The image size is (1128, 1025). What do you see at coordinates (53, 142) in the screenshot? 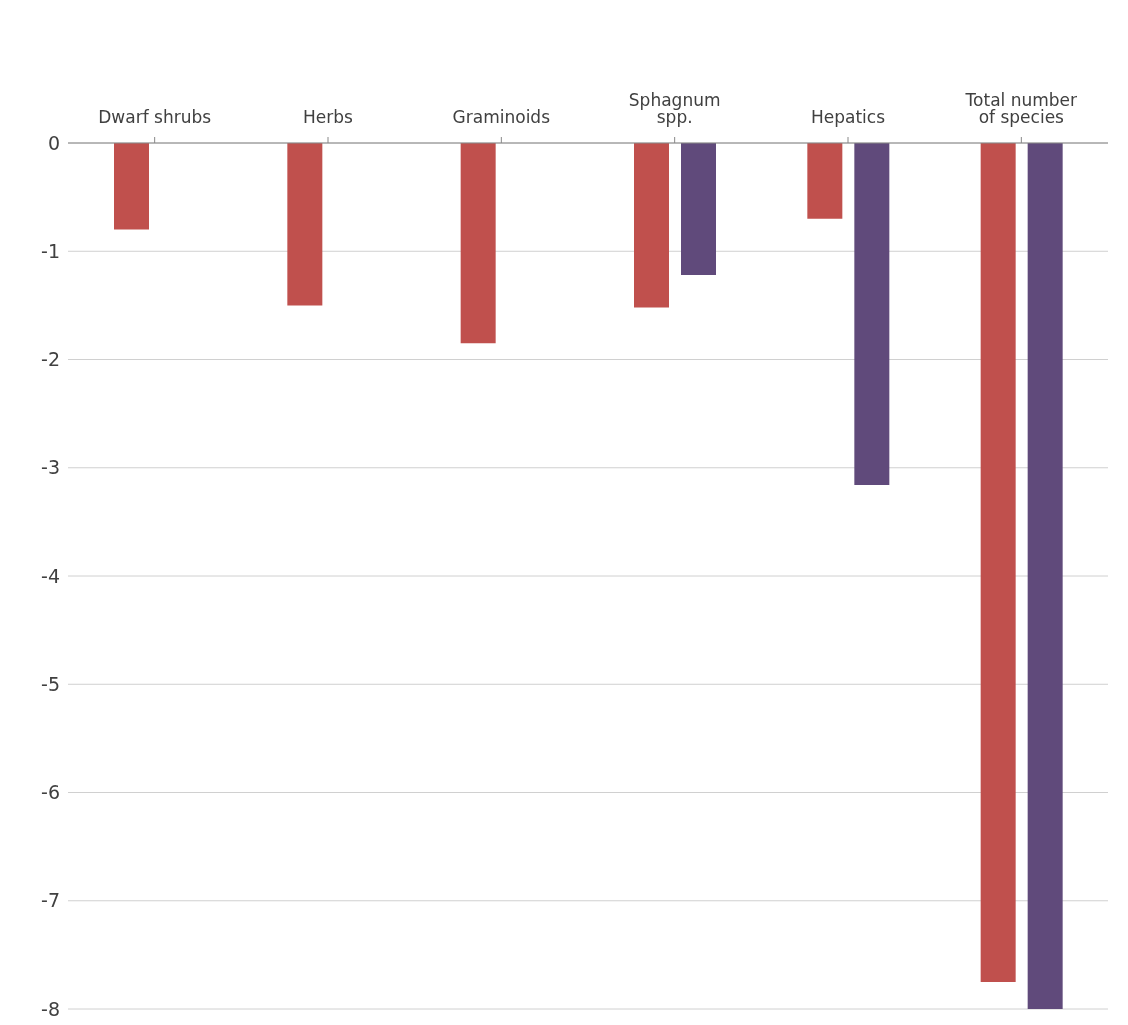
I see `y-tick-label: 0` at bounding box center [53, 142].